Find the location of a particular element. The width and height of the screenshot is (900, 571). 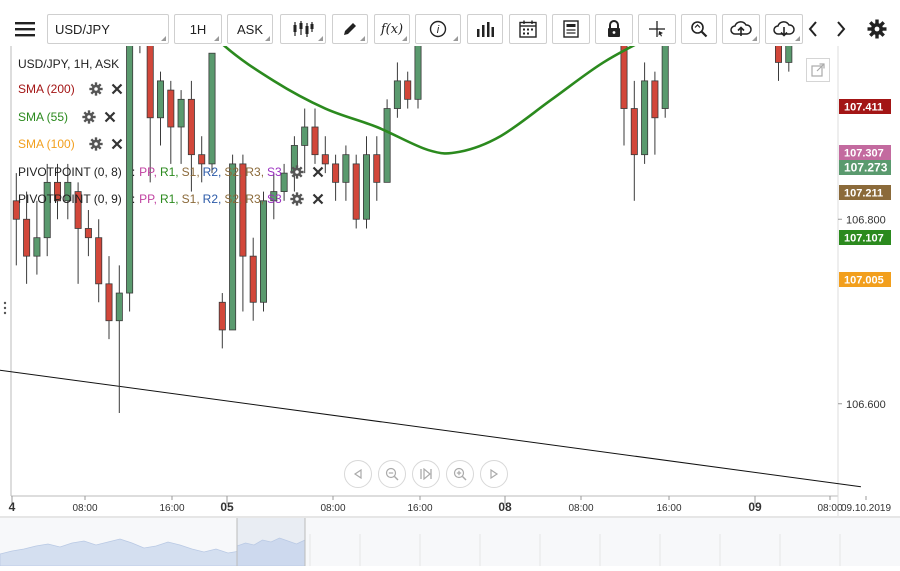

calendar-button is located at coordinates (528, 29).